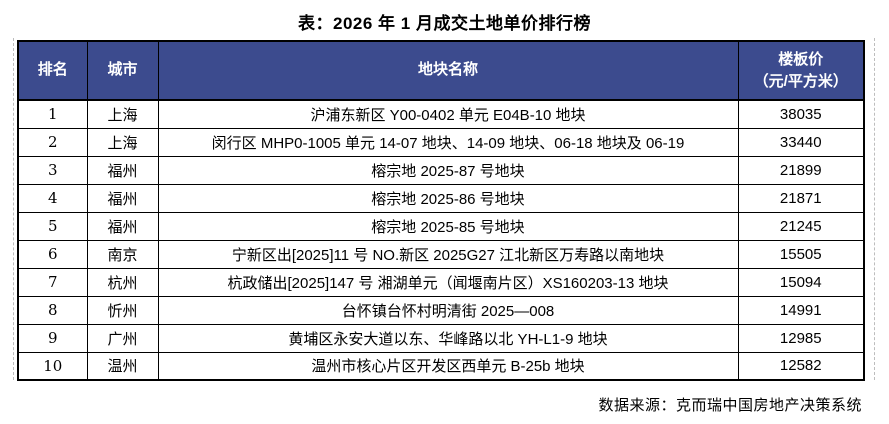 Image resolution: width=889 pixels, height=424 pixels. Describe the element at coordinates (52, 338) in the screenshot. I see `rank-cell: 9` at that location.